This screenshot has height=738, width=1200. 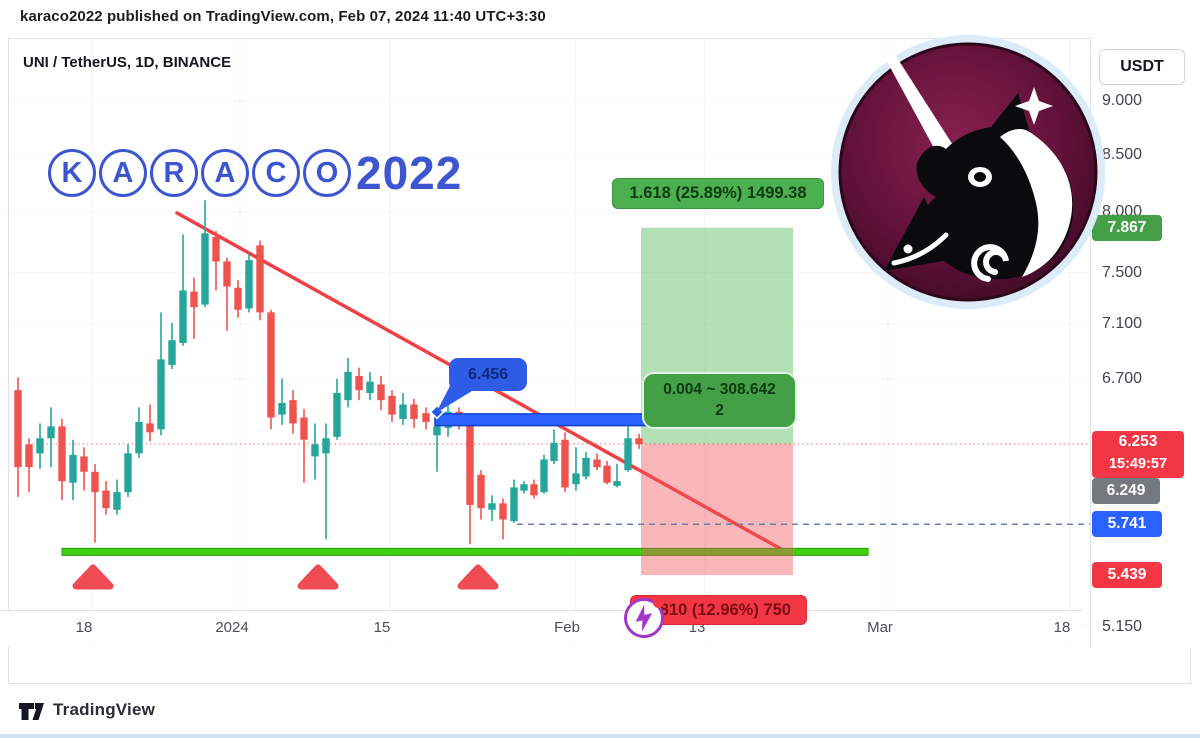 What do you see at coordinates (1126, 491) in the screenshot?
I see `price-label-6.249: 6.249` at bounding box center [1126, 491].